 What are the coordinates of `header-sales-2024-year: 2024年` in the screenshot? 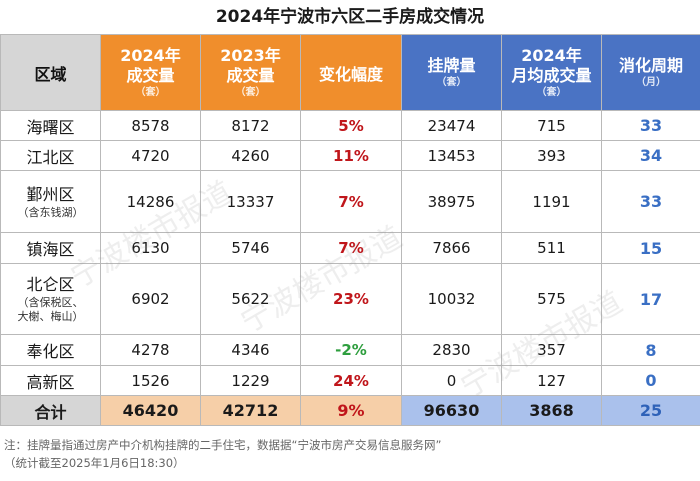 It's located at (150, 55).